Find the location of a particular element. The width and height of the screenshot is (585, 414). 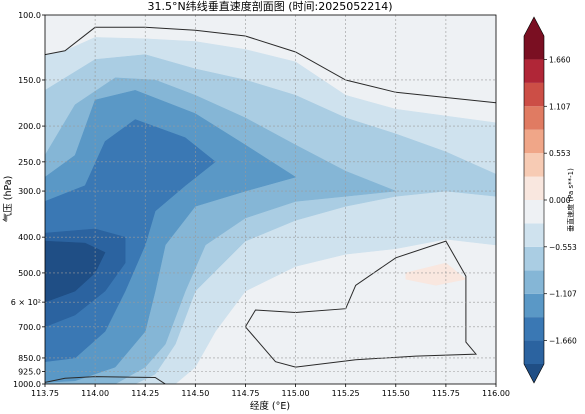

y-tick-label: 150.0 is located at coordinates (29, 80).